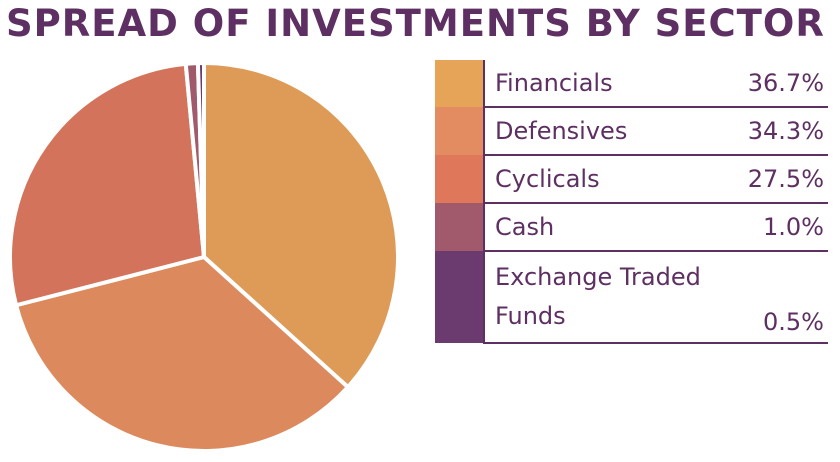 Image resolution: width=840 pixels, height=462 pixels. I want to click on legend-value-cyclicals: 27.5%, so click(787, 179).